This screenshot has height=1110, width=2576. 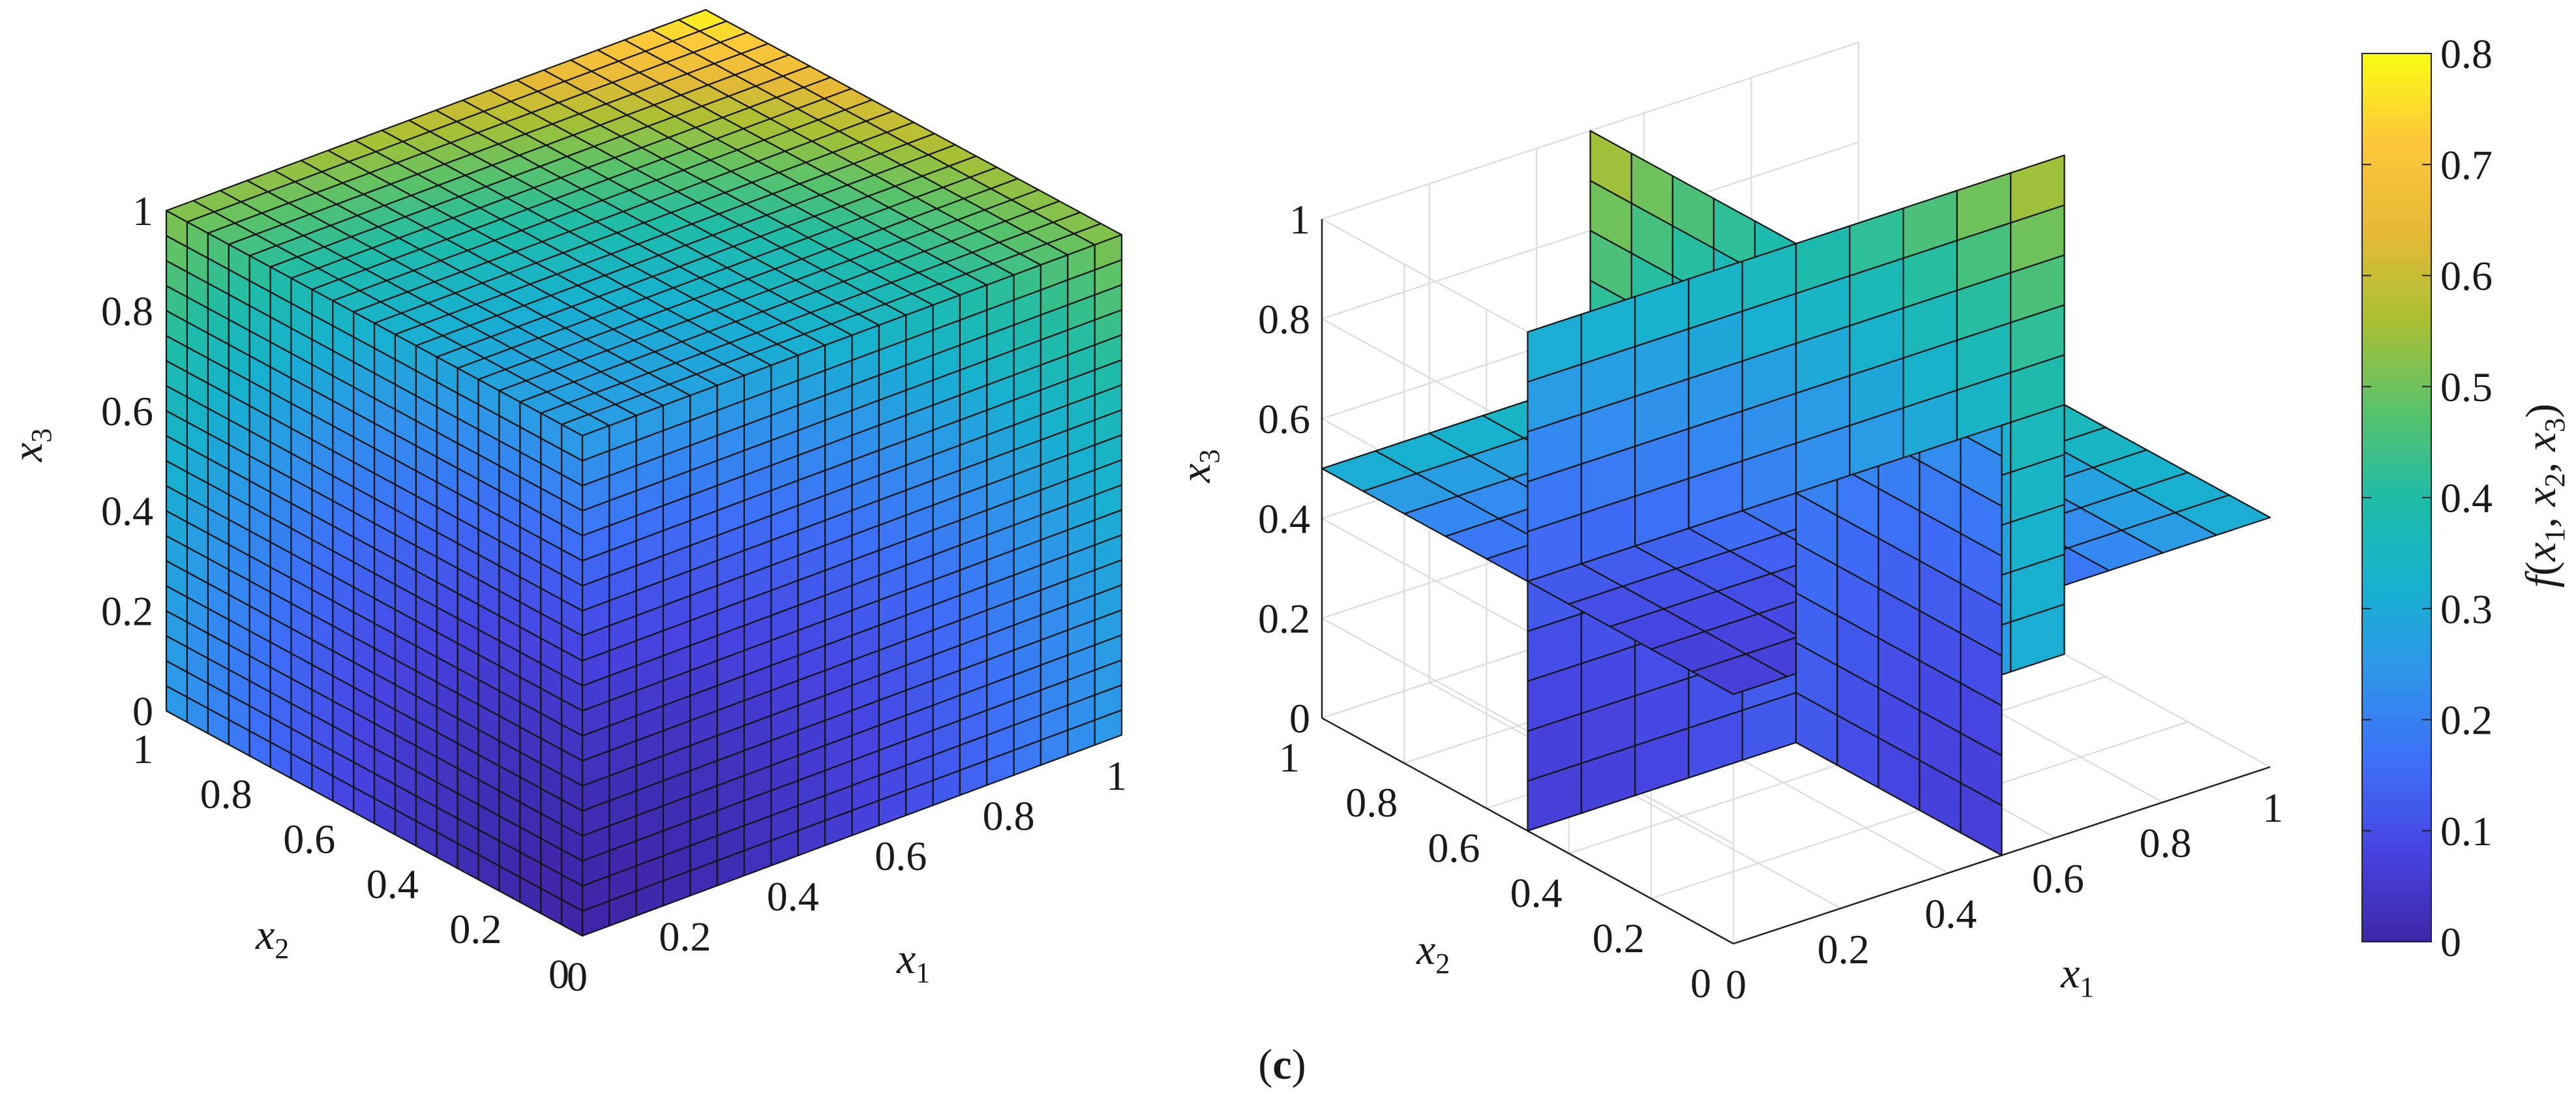 I want to click on colorbar-tick-label: 0.3, so click(x=2466, y=609).